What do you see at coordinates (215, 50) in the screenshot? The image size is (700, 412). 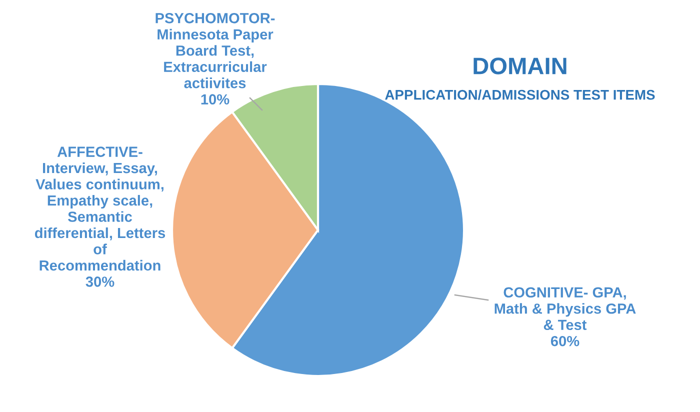 I see `slice-label: PSYCHOMOTOR- Minnesota Paper Board Test, Extracurricular actiivites` at bounding box center [215, 50].